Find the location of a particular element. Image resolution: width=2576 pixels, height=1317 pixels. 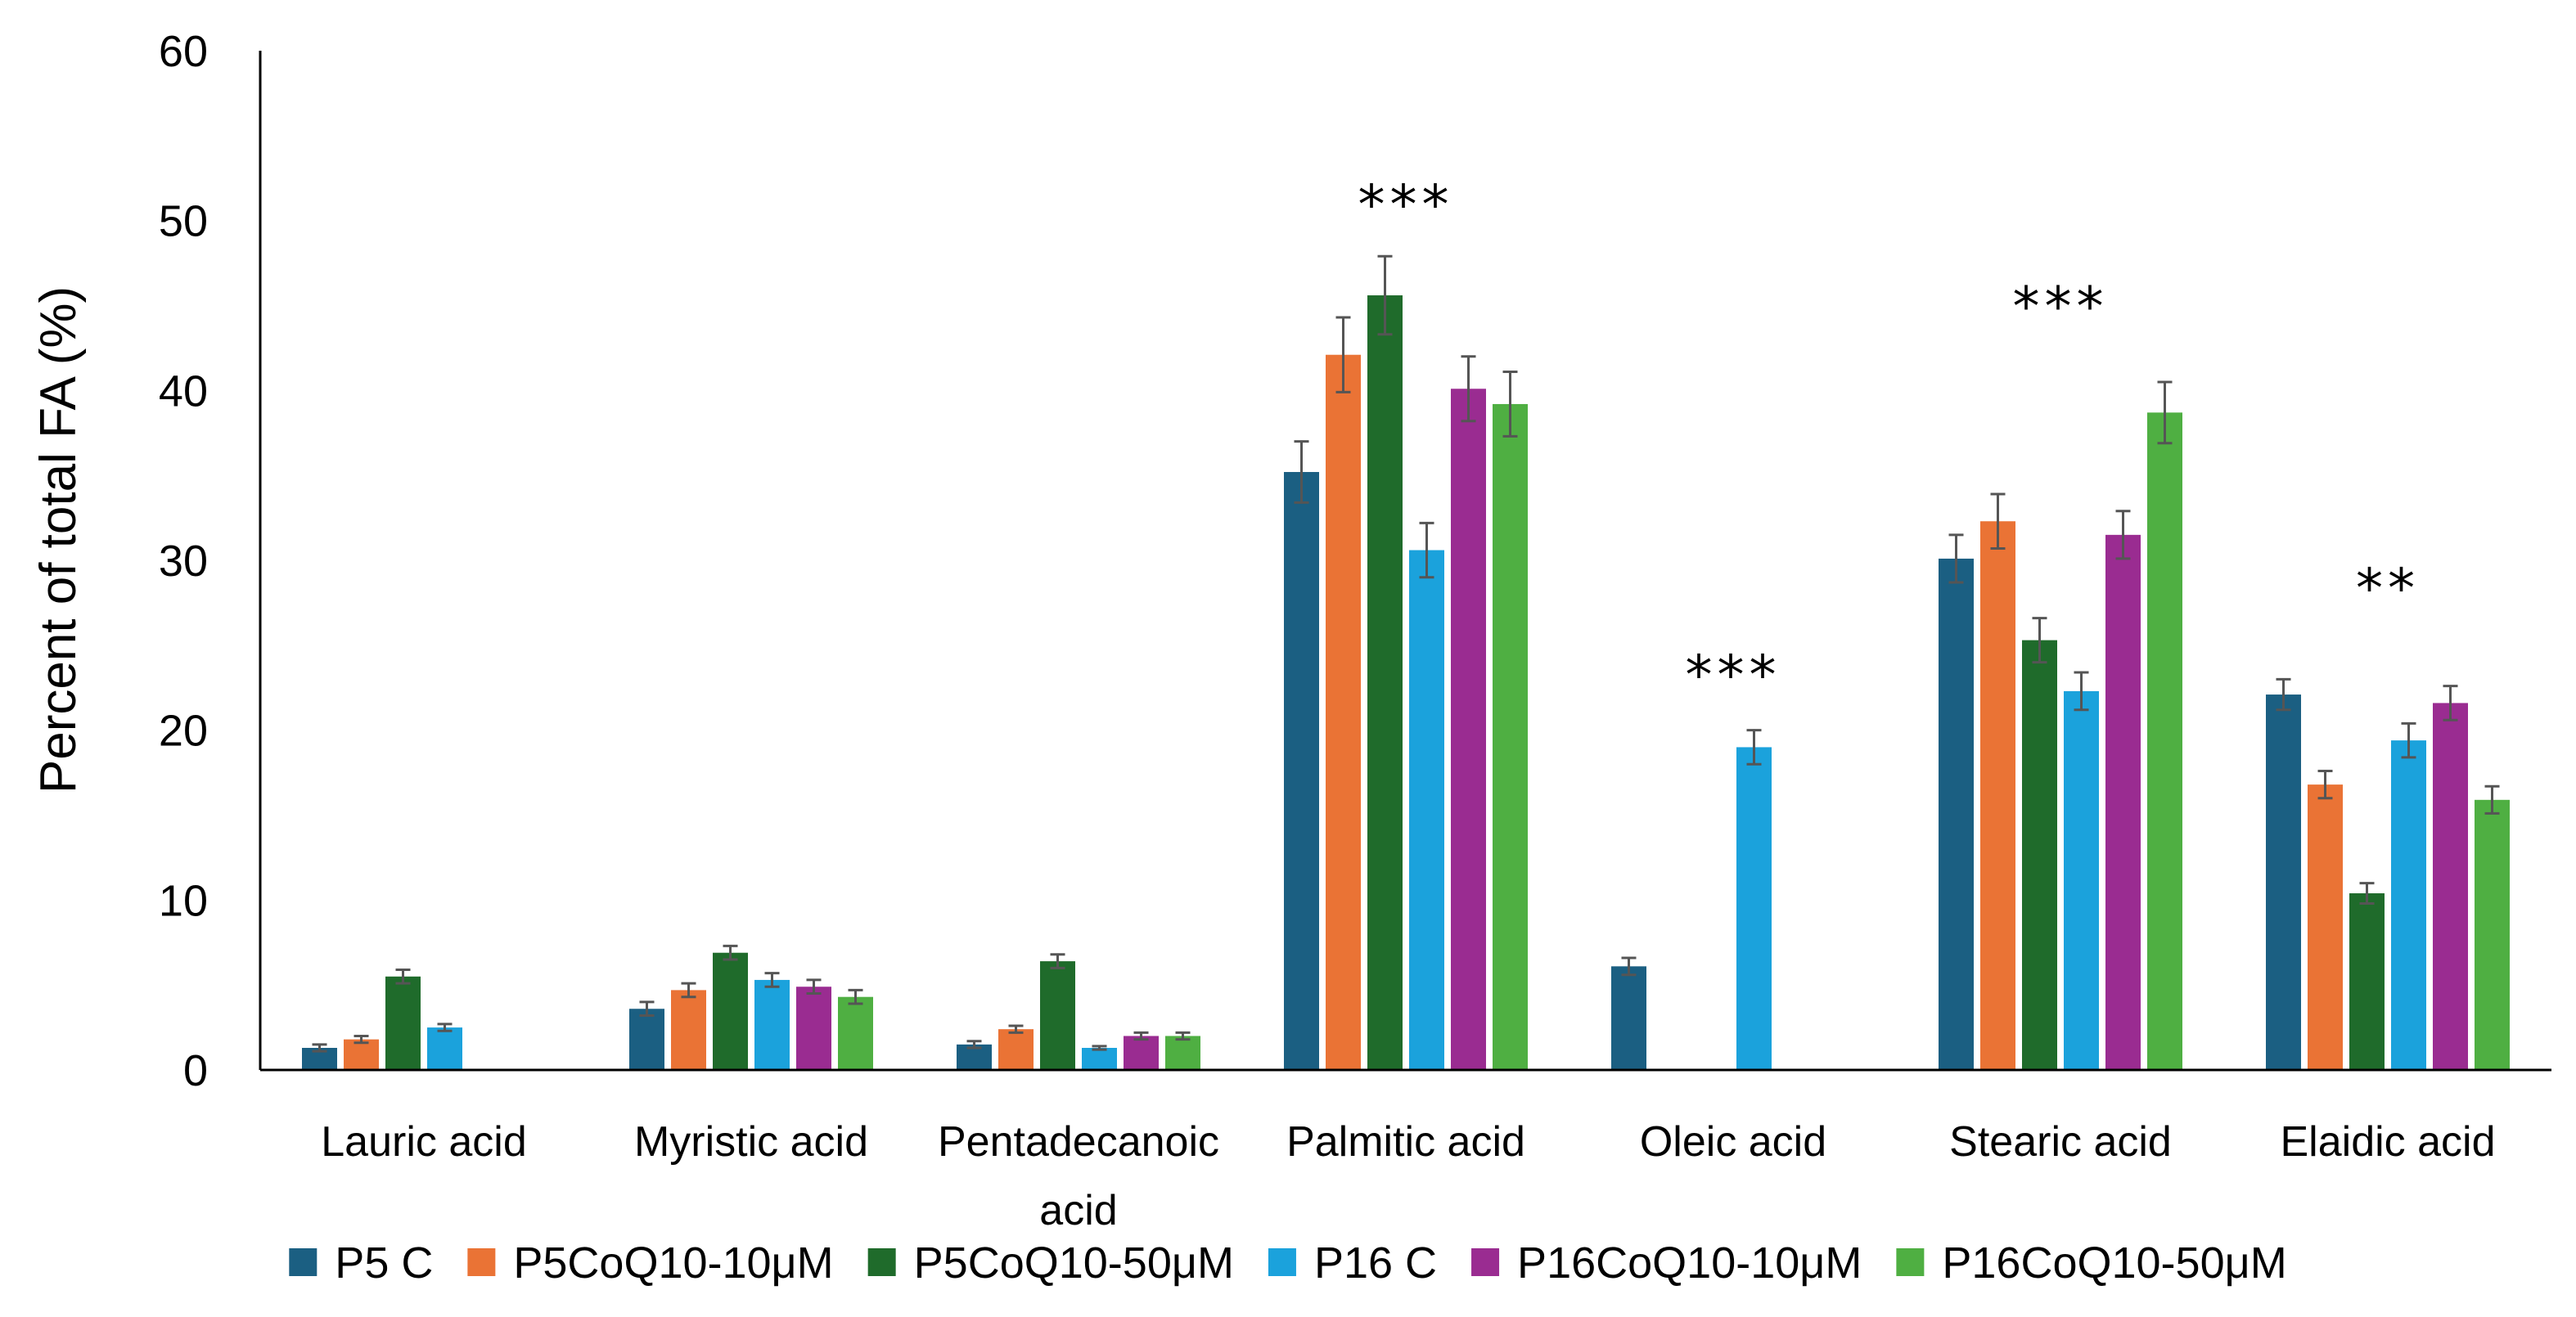

x-category-label: Stearic acid is located at coordinates (2061, 1142).